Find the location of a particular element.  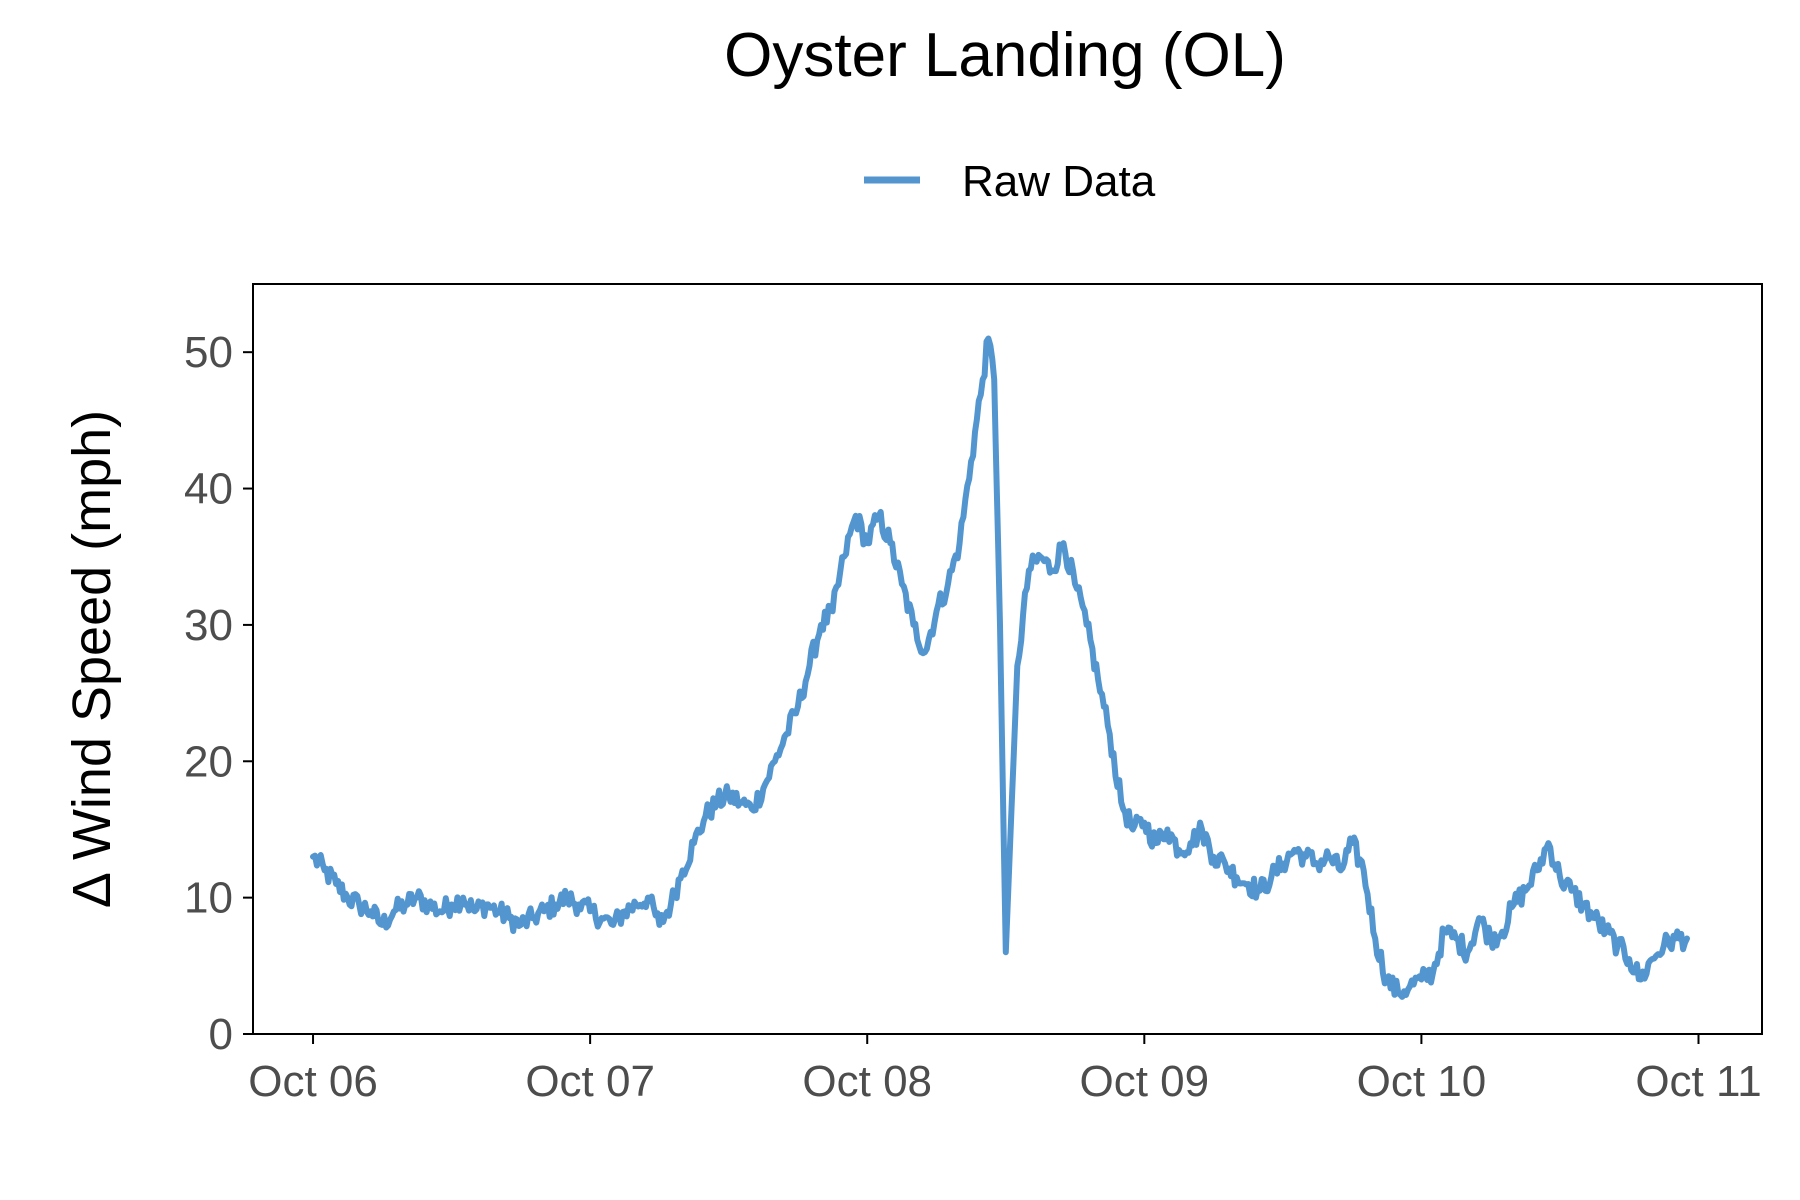

y-axis-ticks: 0 10 20 30 40 50 is located at coordinates (218, 693).